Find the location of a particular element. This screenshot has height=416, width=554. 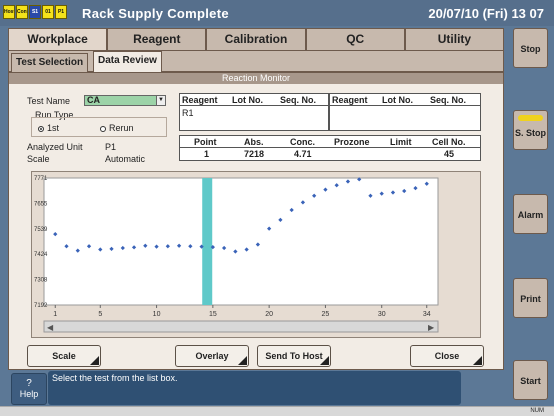

chart-scrollbar is located at coordinates (241, 326).